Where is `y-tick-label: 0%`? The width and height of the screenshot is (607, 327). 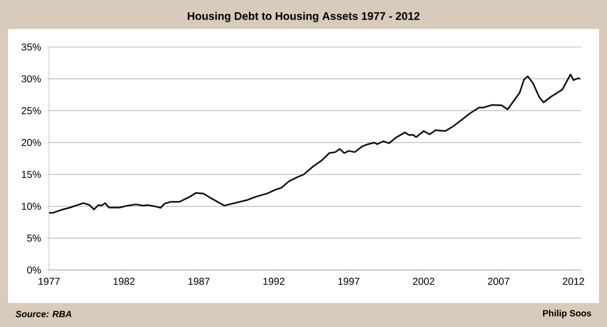
y-tick-label: 0% is located at coordinates (34, 270).